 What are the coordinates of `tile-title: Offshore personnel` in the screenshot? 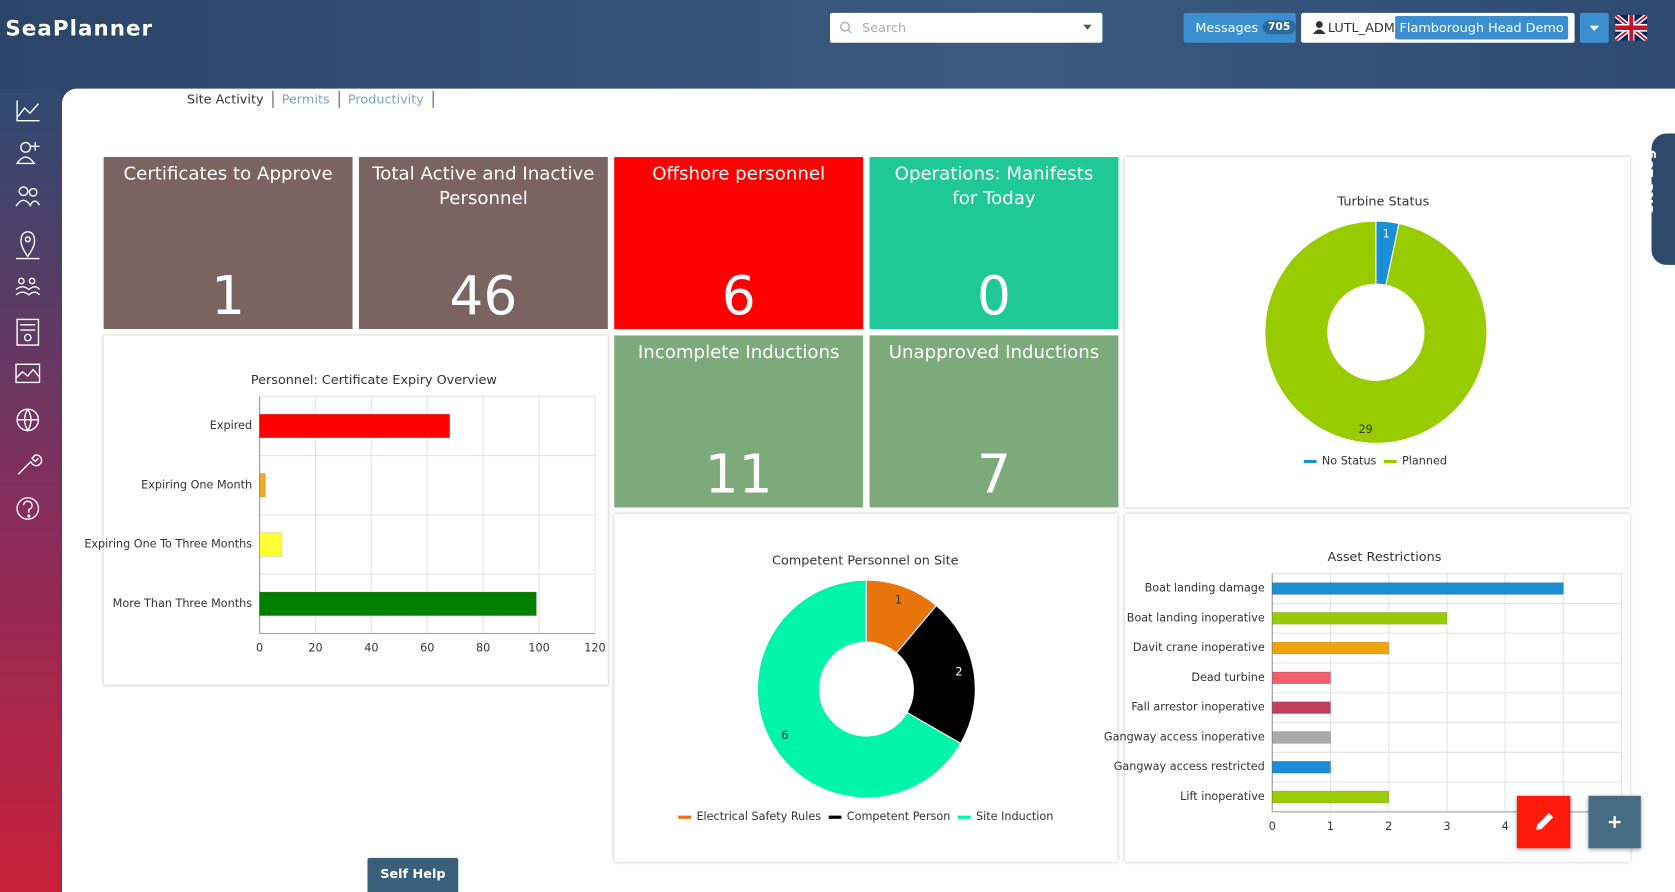 It's located at (739, 174).